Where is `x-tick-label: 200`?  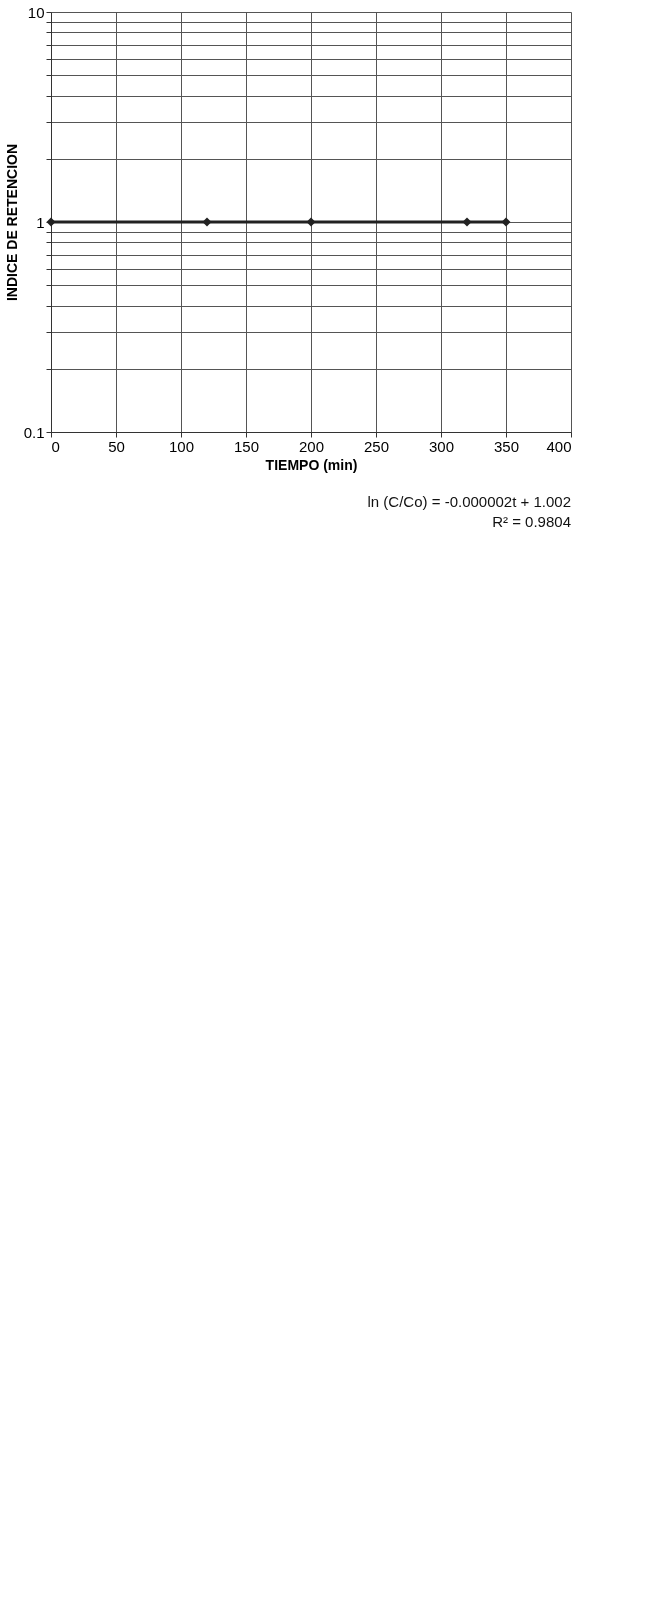
x-tick-label: 200 is located at coordinates (311, 446).